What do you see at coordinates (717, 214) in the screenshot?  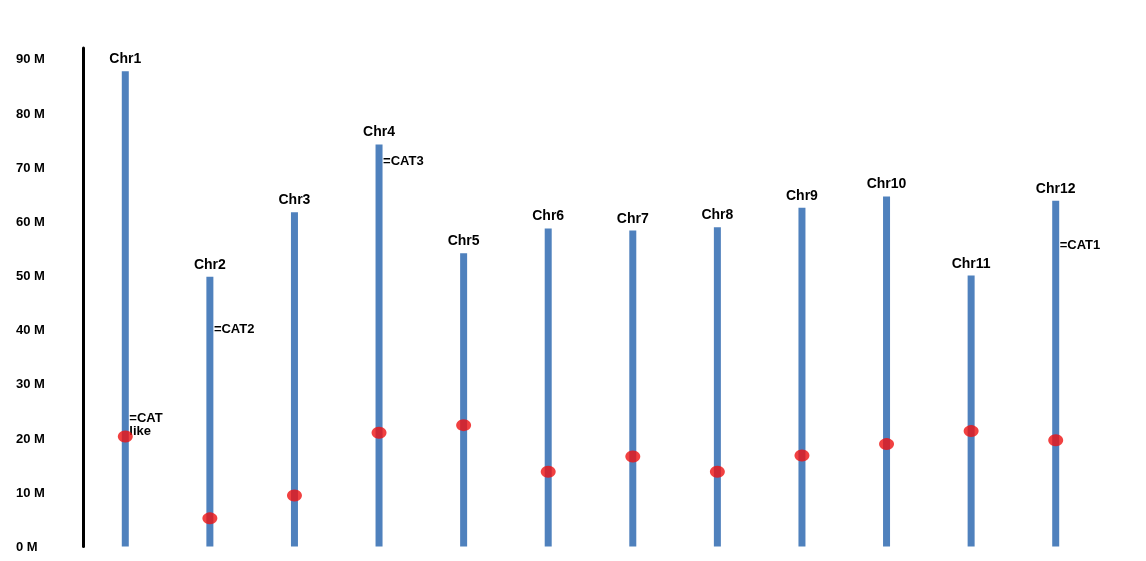 I see `x-tick-label: Chr8` at bounding box center [717, 214].